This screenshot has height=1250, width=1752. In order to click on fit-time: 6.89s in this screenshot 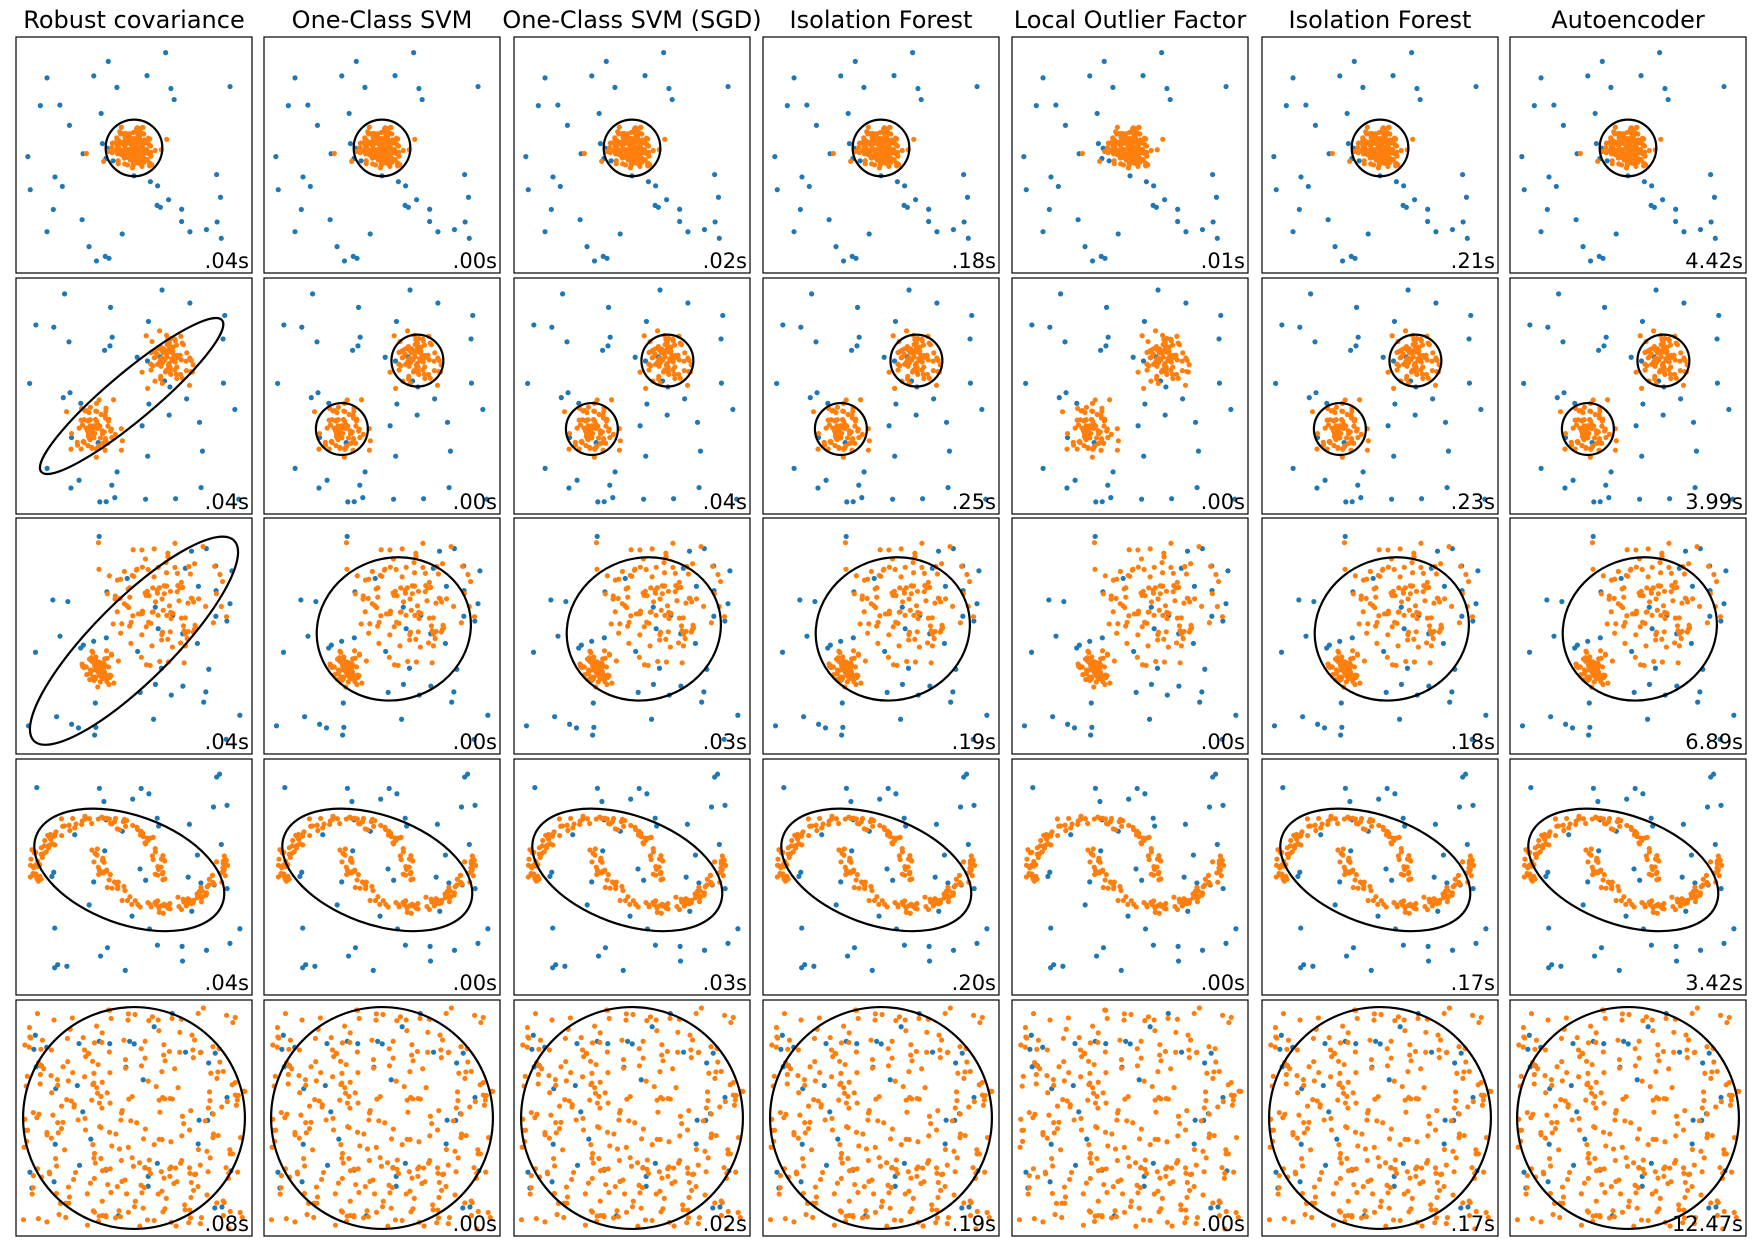, I will do `click(1714, 742)`.